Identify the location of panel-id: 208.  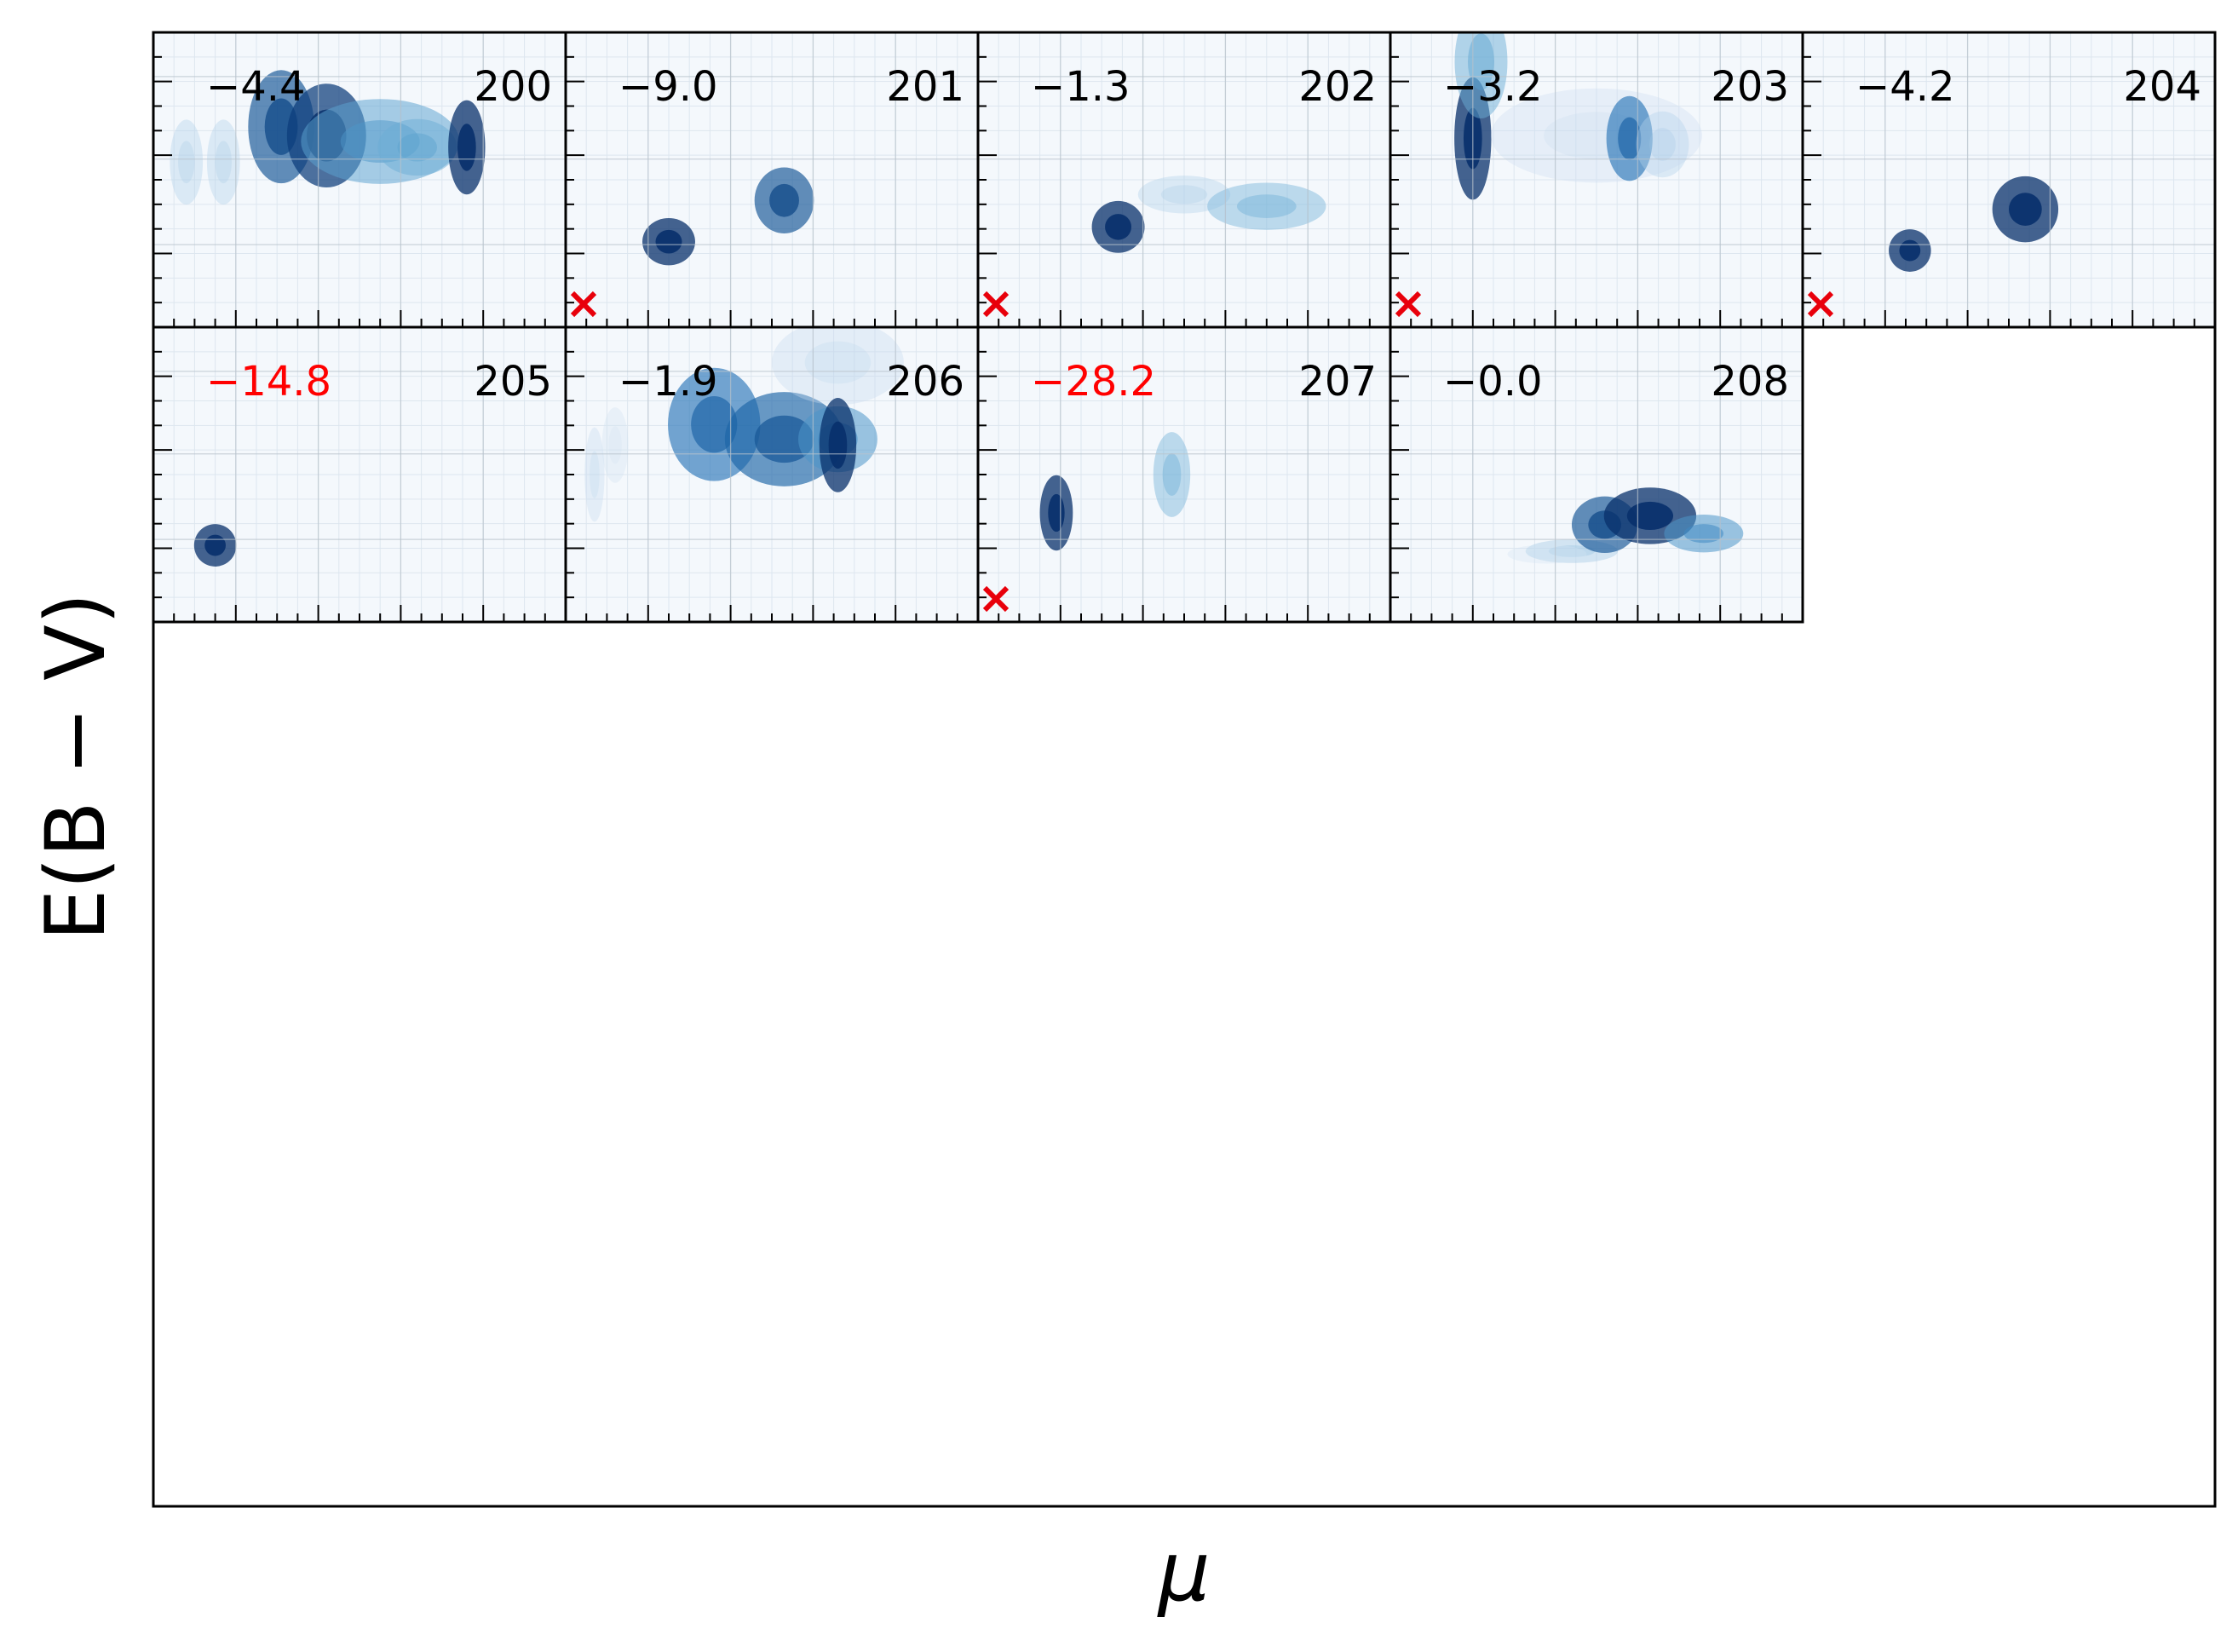
(1750, 382).